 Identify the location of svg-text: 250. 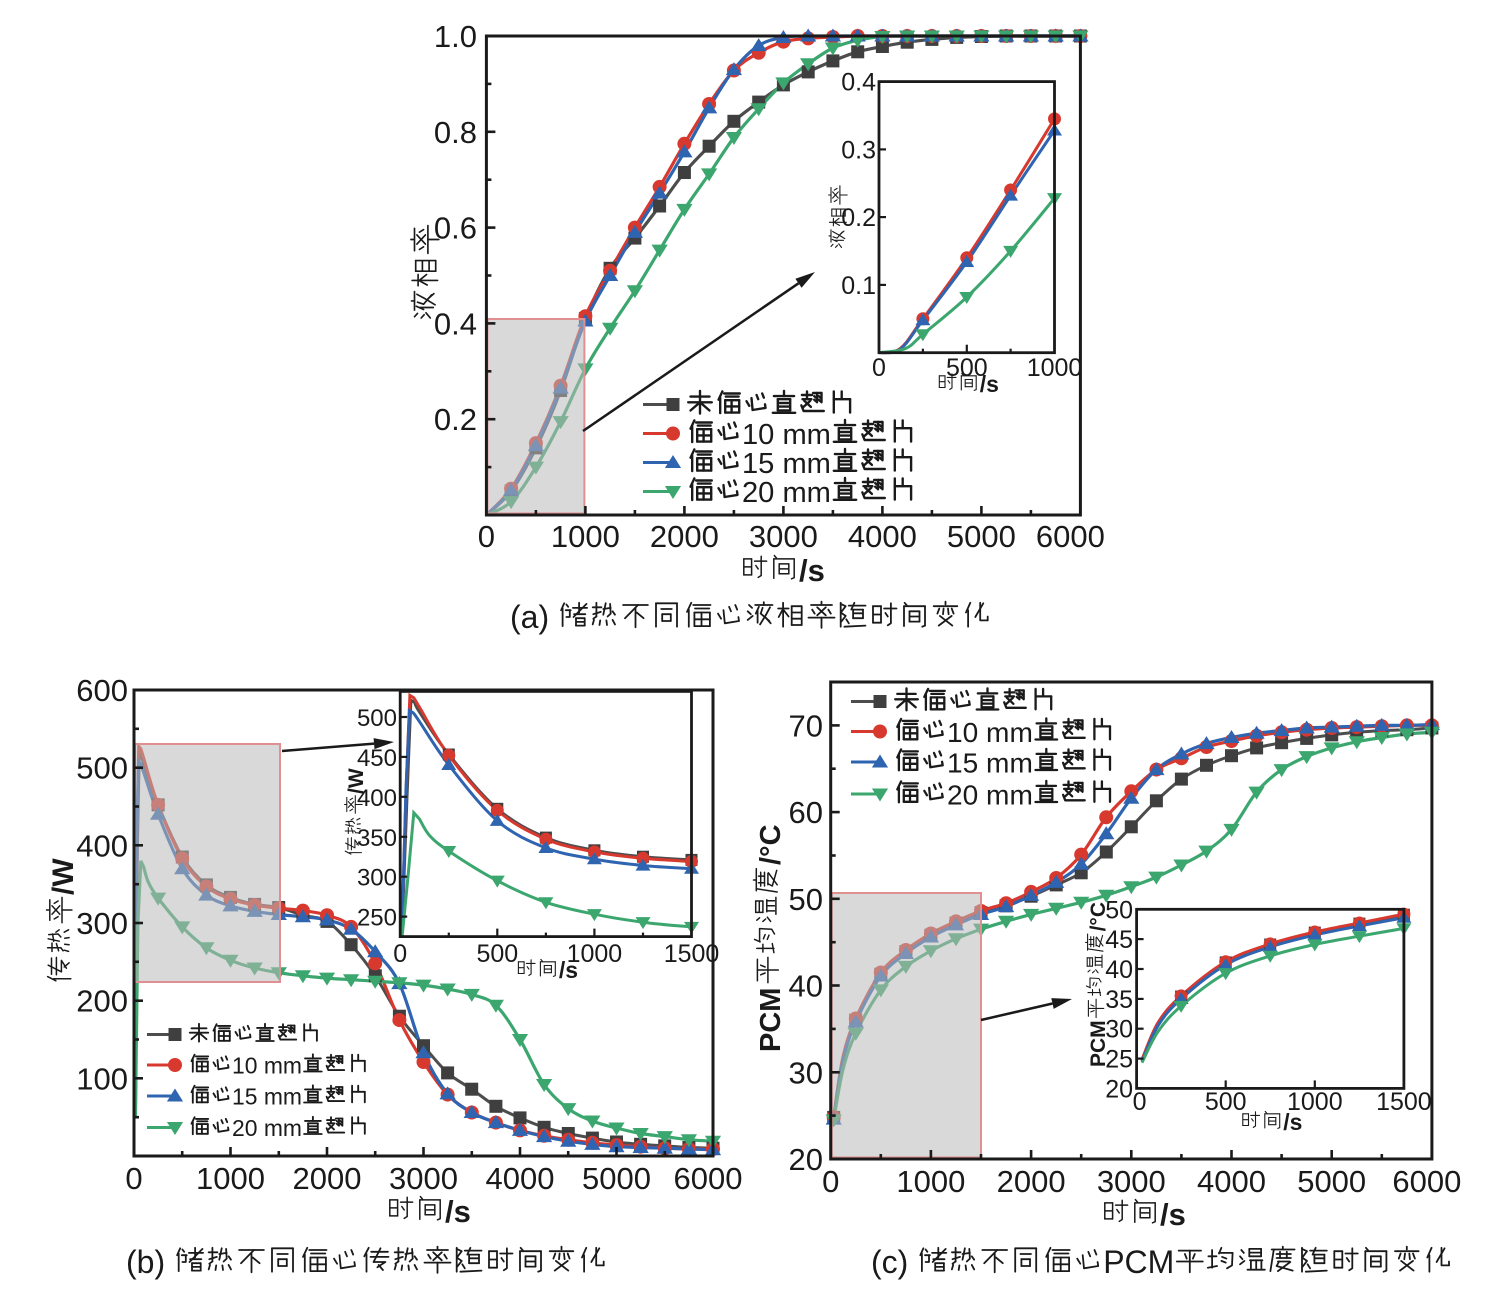
(377, 918).